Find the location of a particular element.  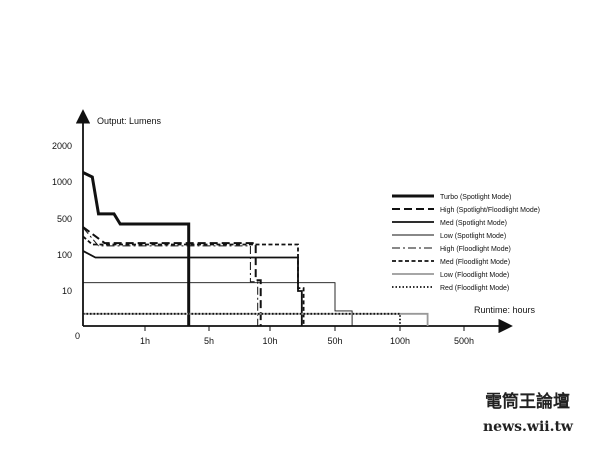

y-axis-label: Output: Lumens is located at coordinates (129, 121).